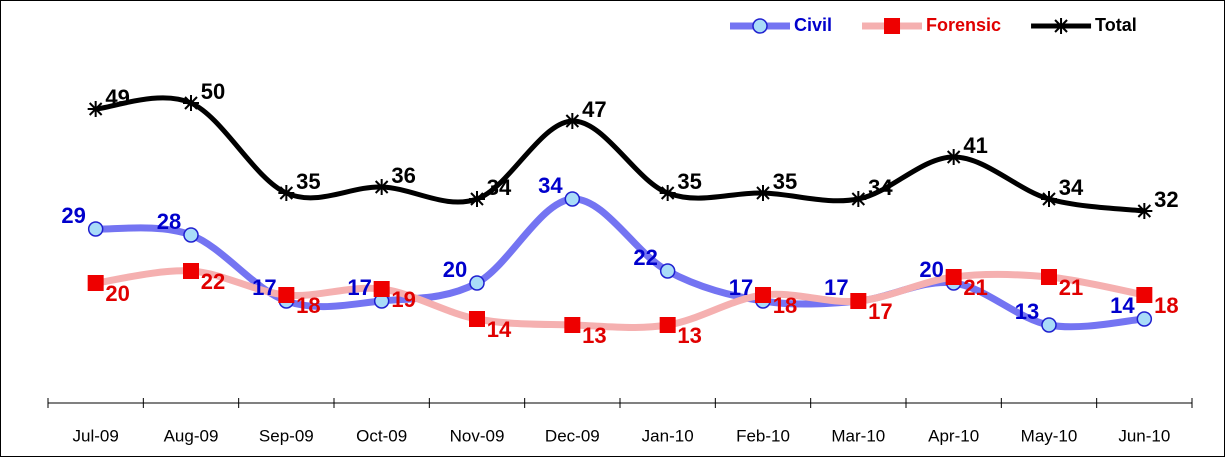  Describe the element at coordinates (1049, 435) in the screenshot. I see `x-tick-label: May-10` at that location.